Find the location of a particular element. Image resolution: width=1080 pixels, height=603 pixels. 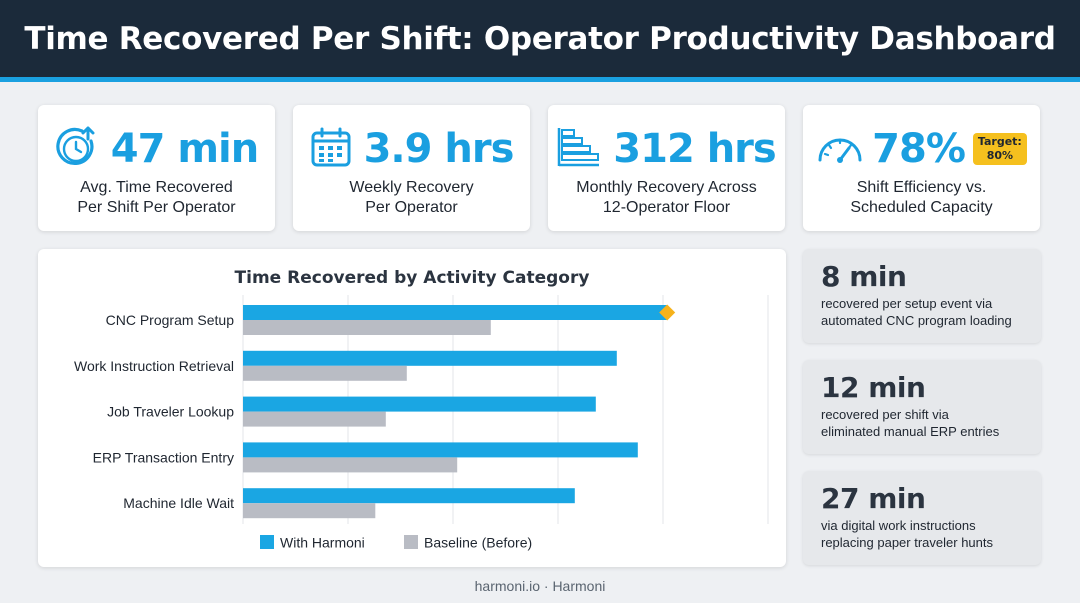

clock-arrow-icon is located at coordinates (77, 149).